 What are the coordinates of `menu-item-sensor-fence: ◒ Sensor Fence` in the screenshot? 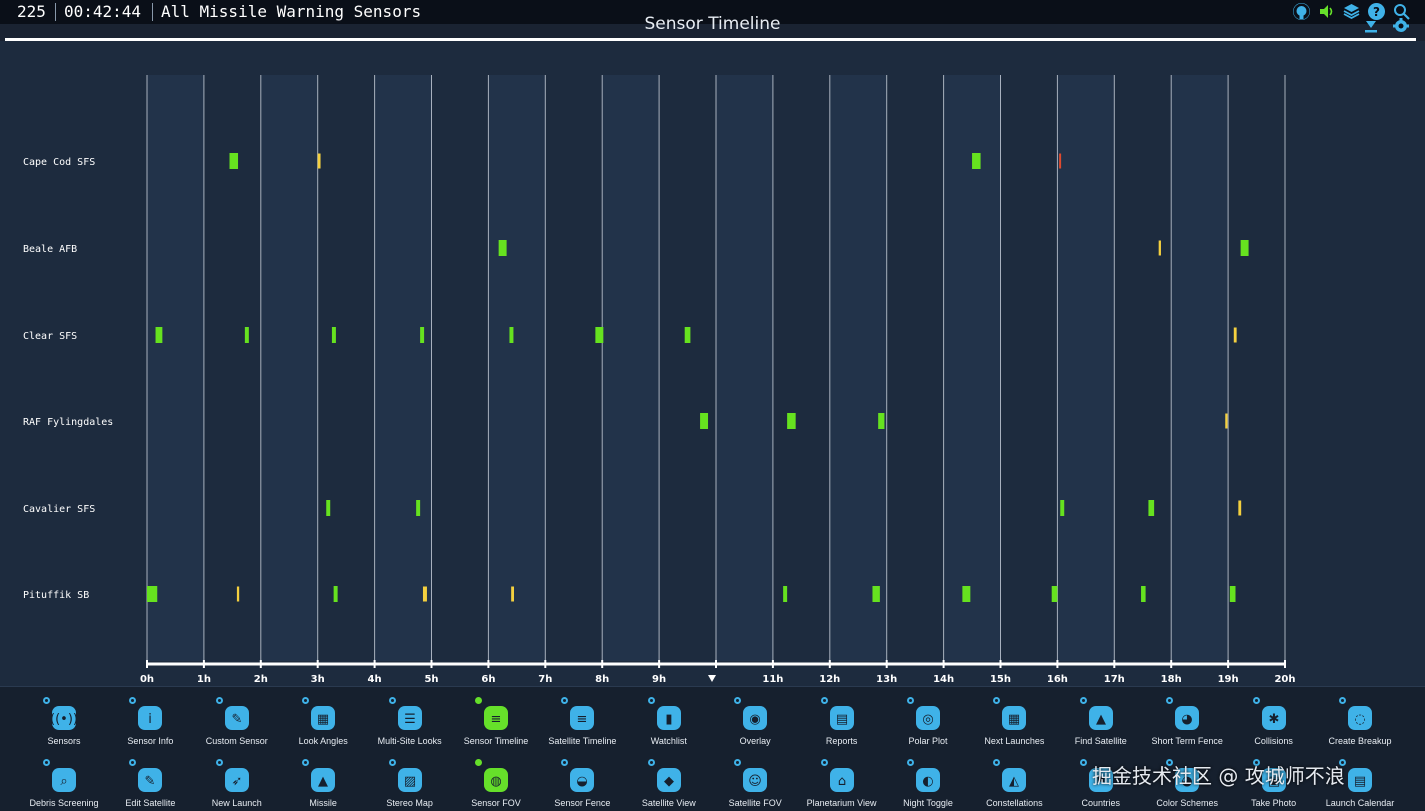 It's located at (582, 783).